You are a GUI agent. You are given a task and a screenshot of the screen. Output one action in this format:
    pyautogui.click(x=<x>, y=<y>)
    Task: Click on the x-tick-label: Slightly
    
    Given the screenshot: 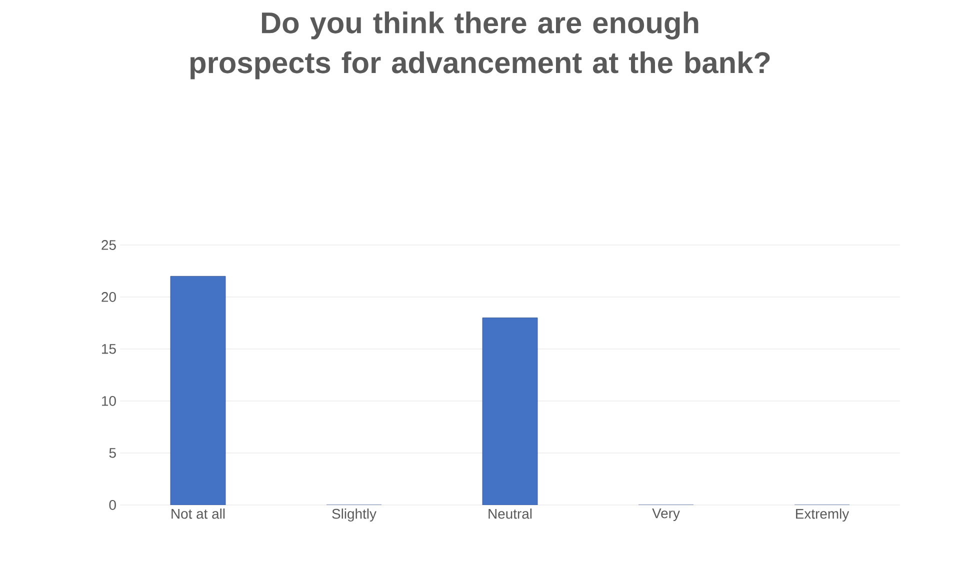 What is the action you would take?
    pyautogui.click(x=354, y=515)
    